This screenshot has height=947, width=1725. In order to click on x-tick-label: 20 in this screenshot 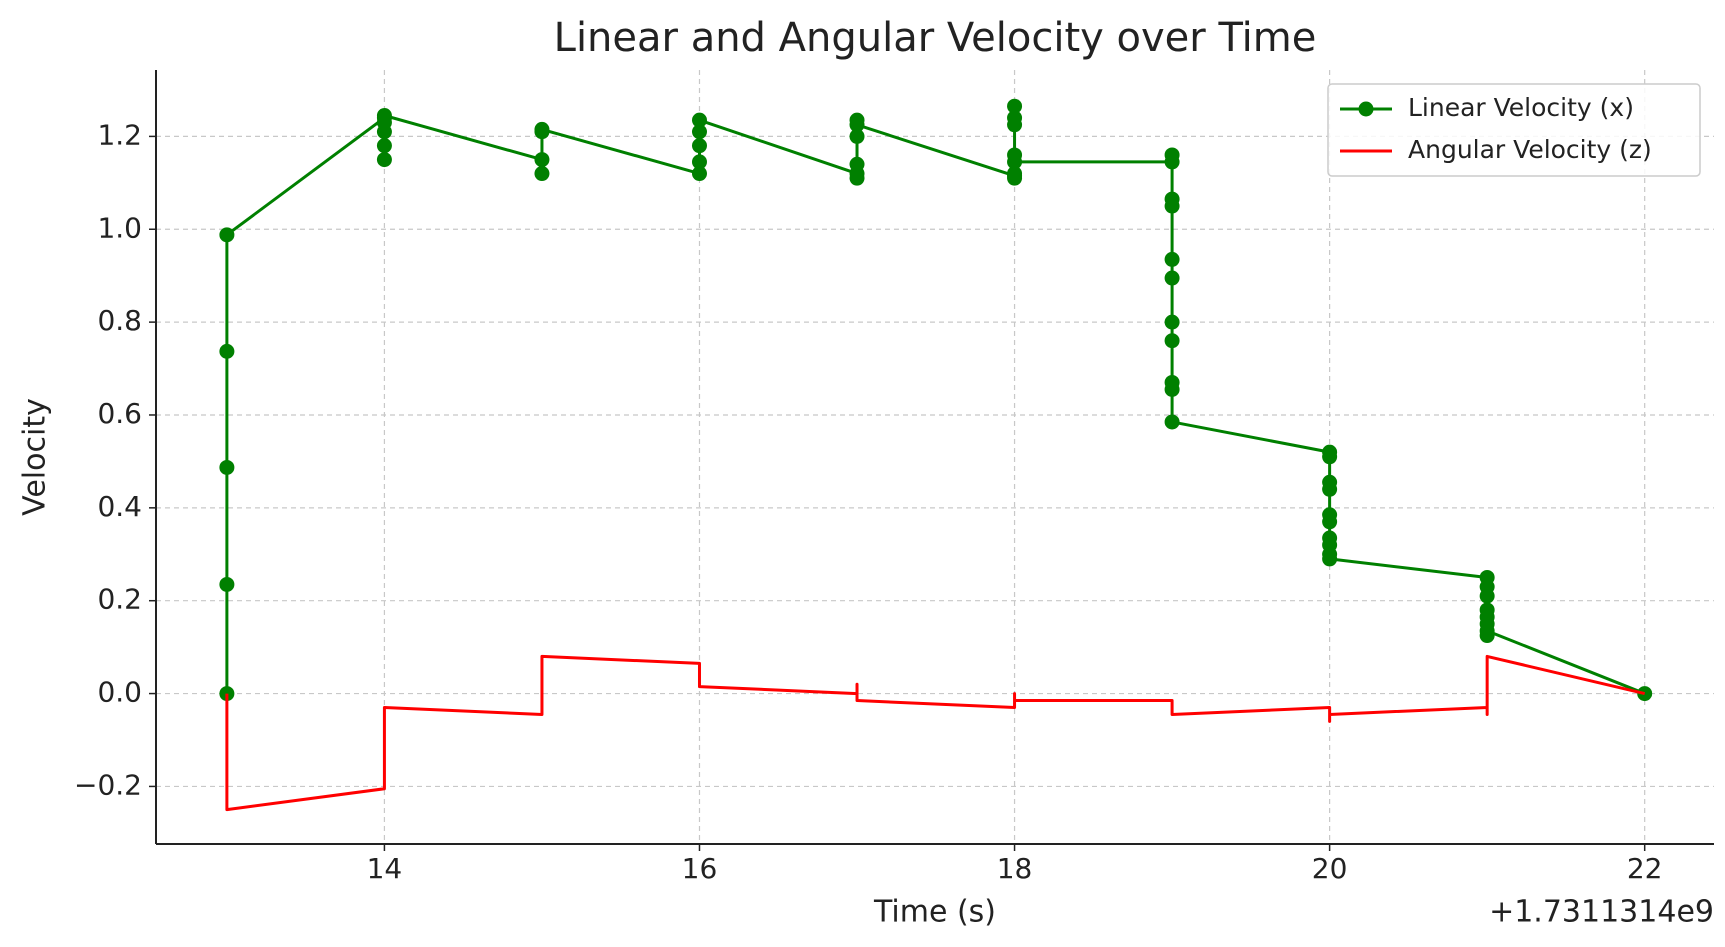, I will do `click(1330, 868)`.